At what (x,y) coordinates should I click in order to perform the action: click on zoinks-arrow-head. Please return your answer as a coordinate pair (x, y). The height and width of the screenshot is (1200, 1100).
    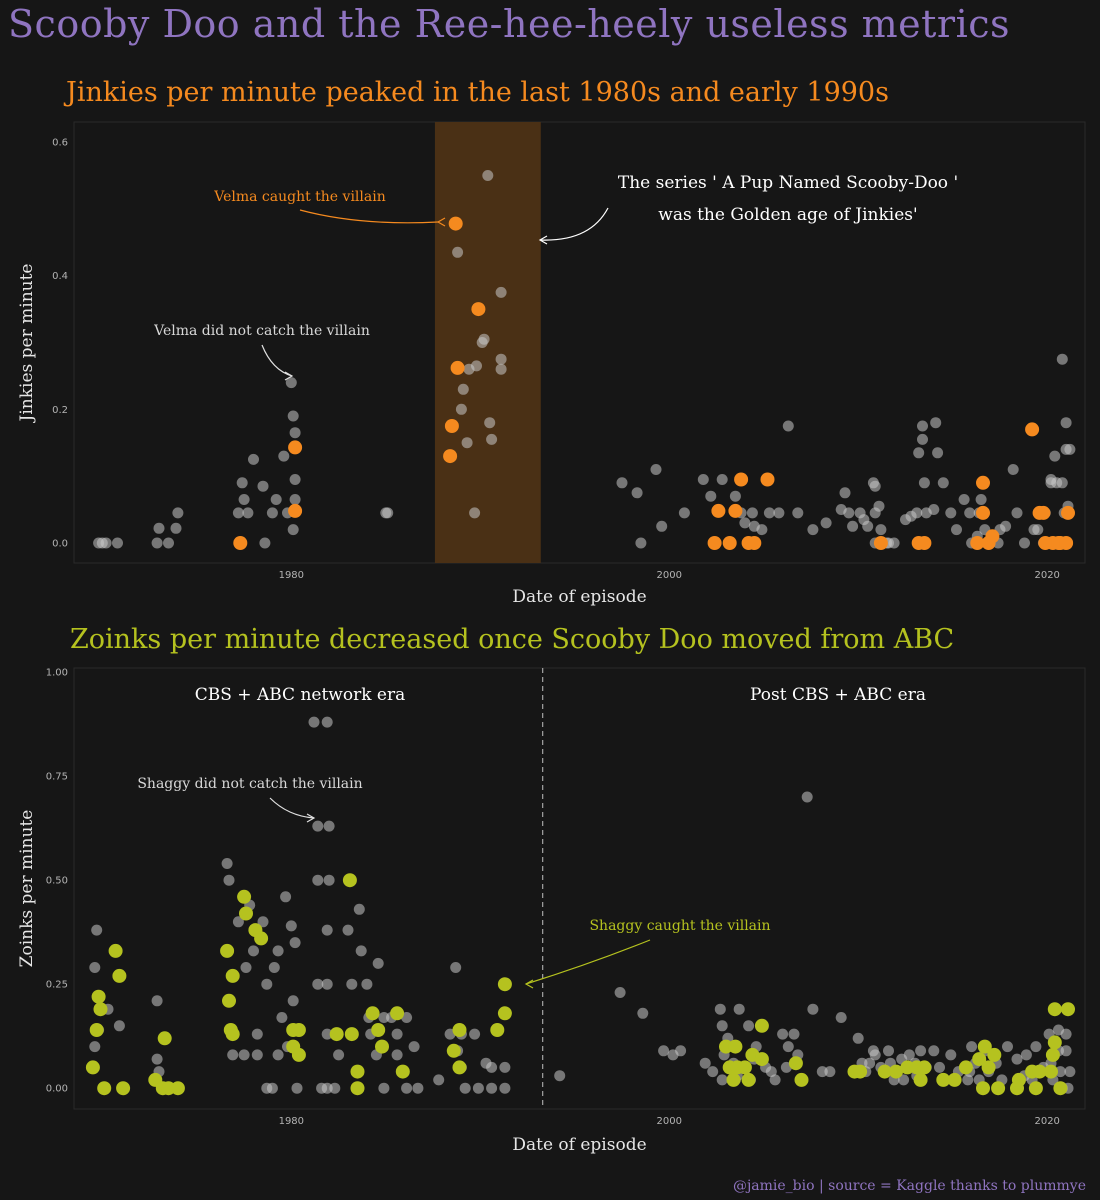
    Looking at the image, I should click on (311, 818).